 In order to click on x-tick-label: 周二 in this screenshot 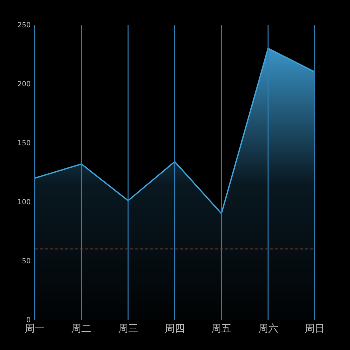, I will do `click(82, 329)`.